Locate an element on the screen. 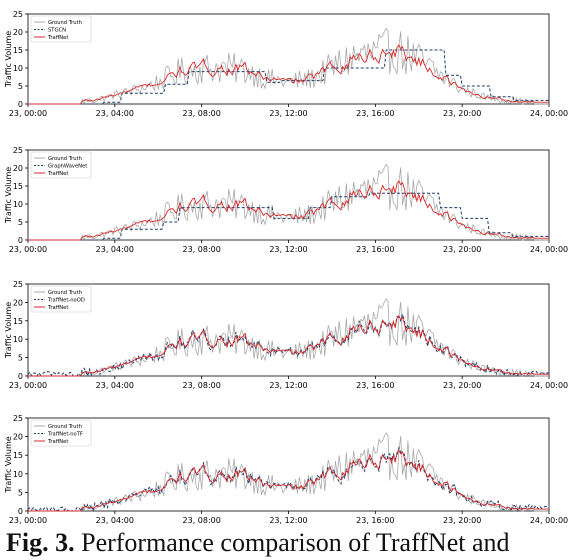 This screenshot has width=576, height=560. series-line-graphwavenet is located at coordinates (288, 216).